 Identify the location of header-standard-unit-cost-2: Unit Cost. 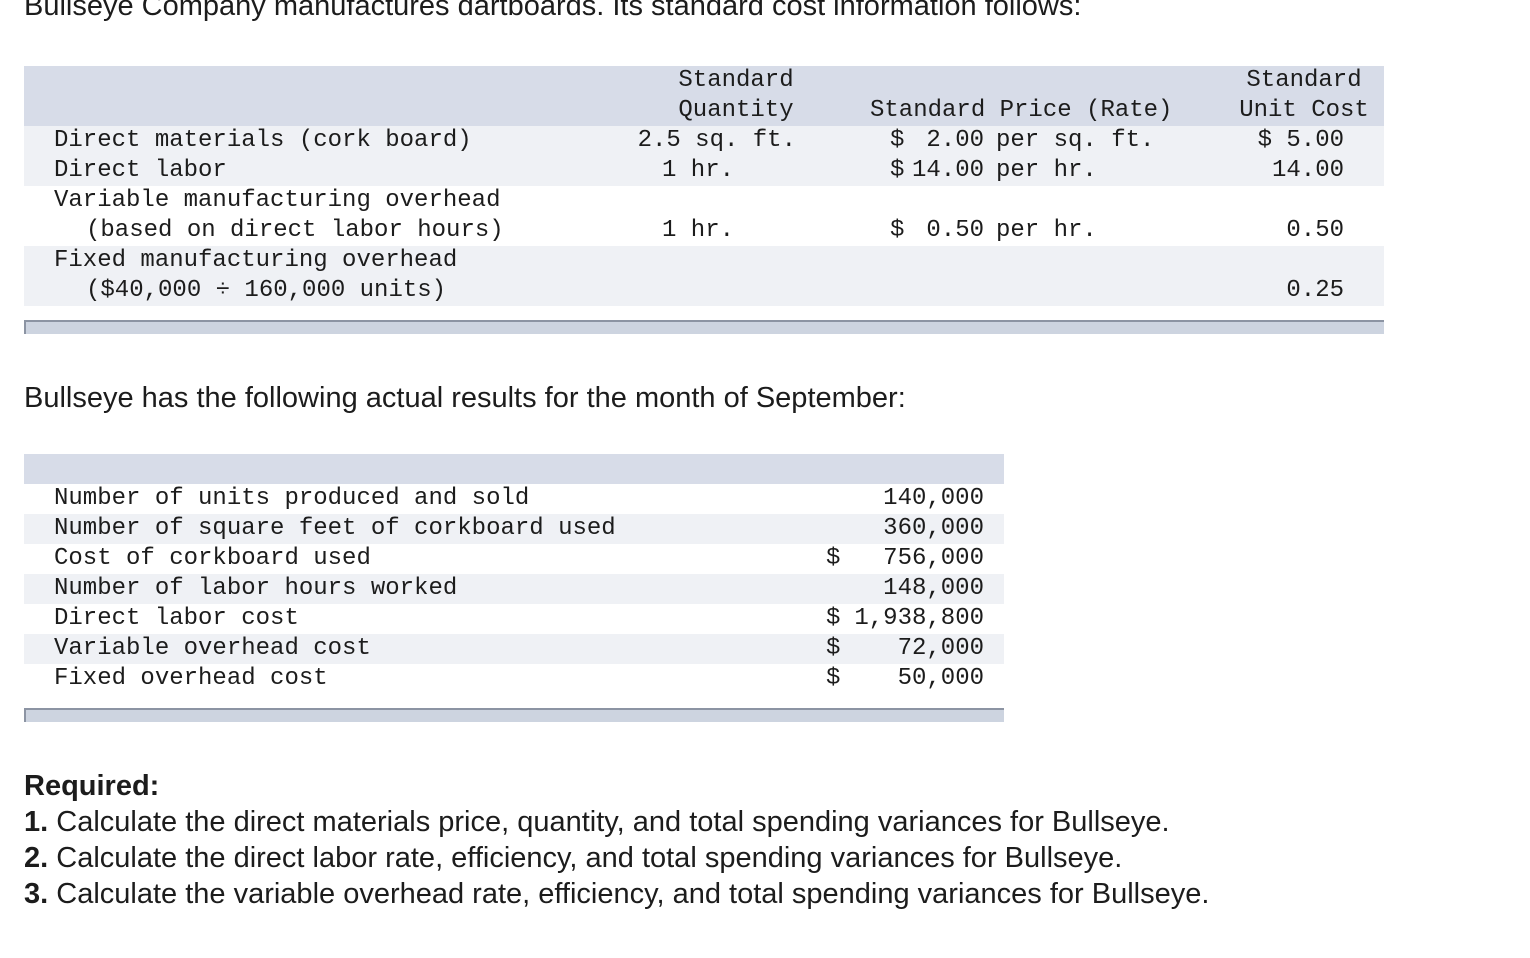
(1304, 110).